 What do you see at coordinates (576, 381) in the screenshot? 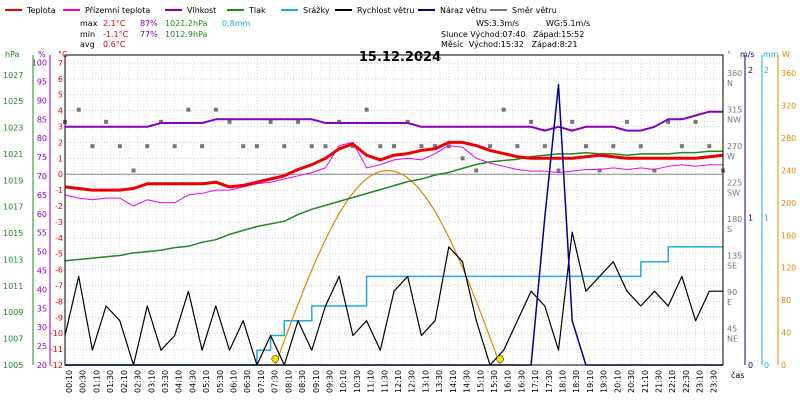
I see `time-tick-label: 18:30` at bounding box center [576, 381].